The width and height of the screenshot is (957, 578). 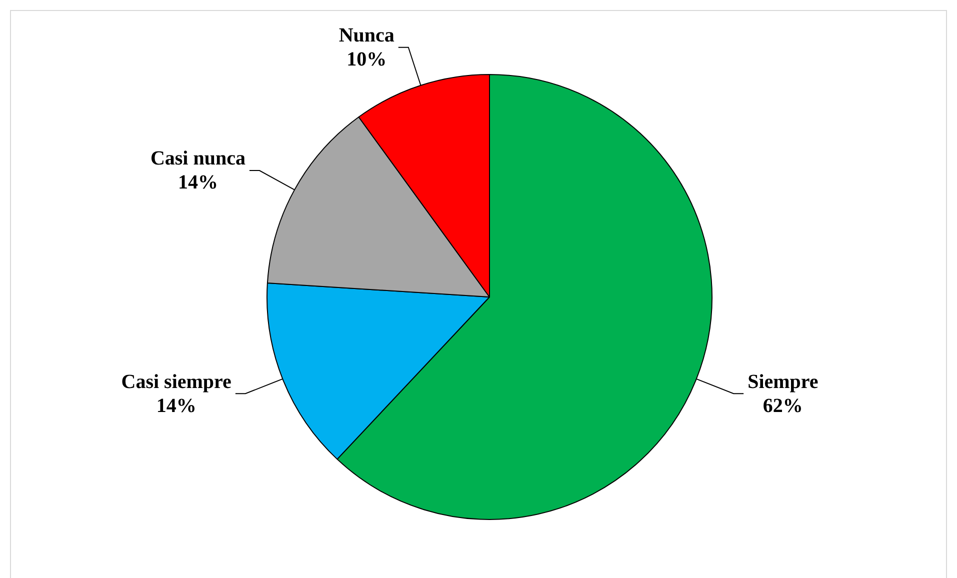 What do you see at coordinates (366, 59) in the screenshot?
I see `data-label: 10%` at bounding box center [366, 59].